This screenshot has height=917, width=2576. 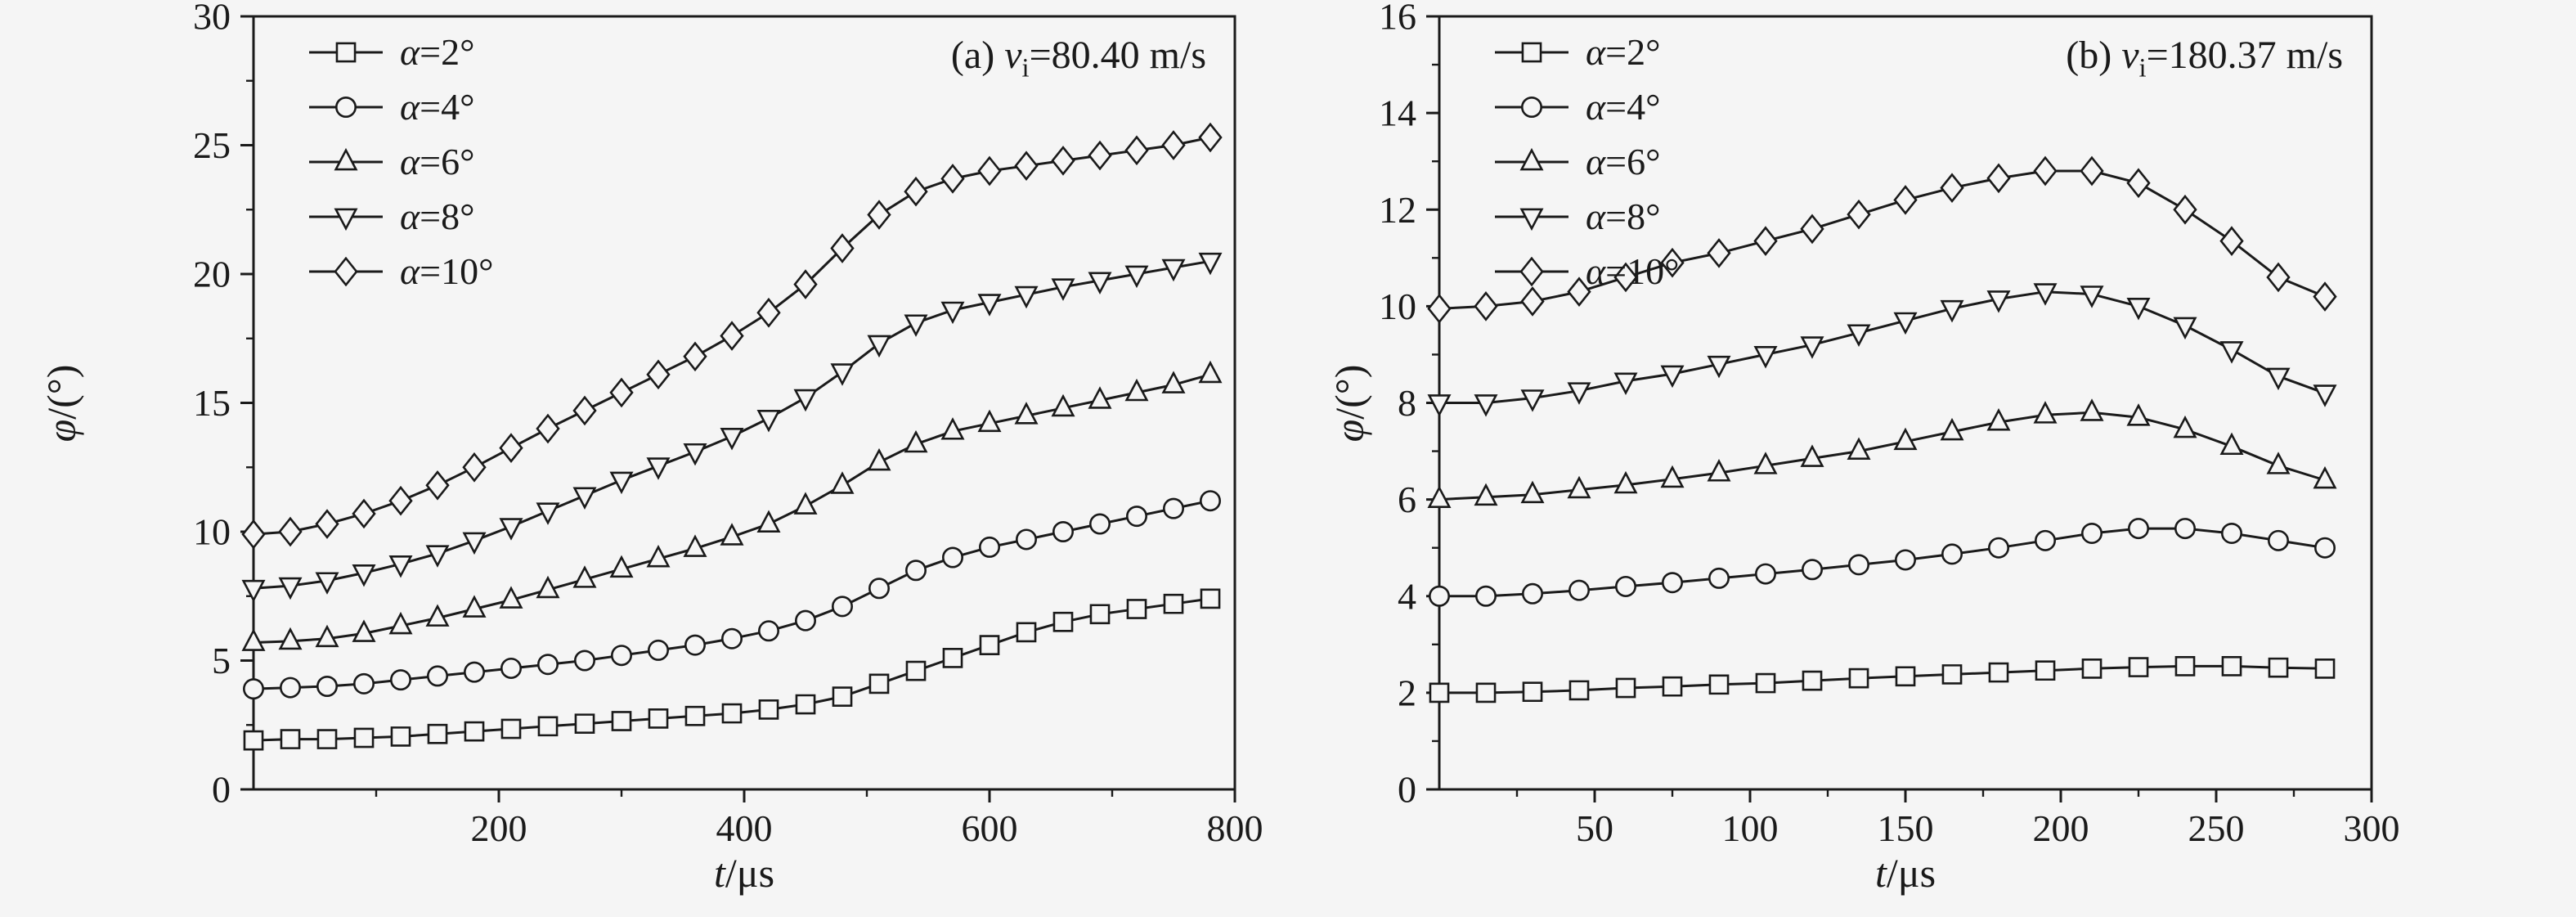 I want to click on y-tick-label: 20, so click(x=212, y=274).